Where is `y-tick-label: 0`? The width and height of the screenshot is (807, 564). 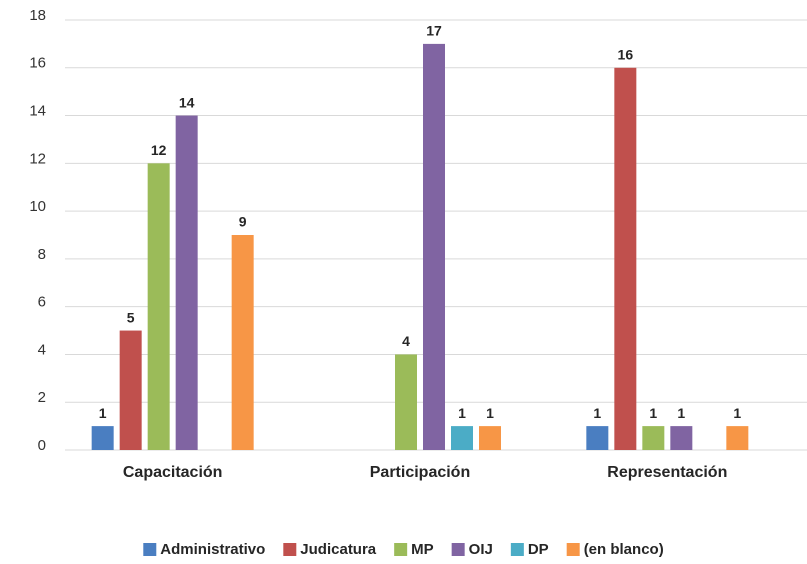
y-tick-label: 0 is located at coordinates (42, 445).